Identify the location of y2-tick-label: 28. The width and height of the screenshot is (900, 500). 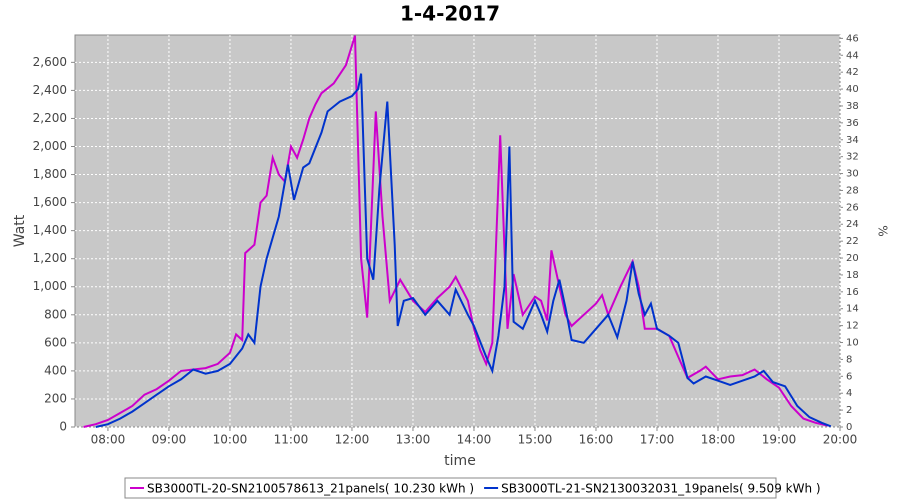
(852, 190).